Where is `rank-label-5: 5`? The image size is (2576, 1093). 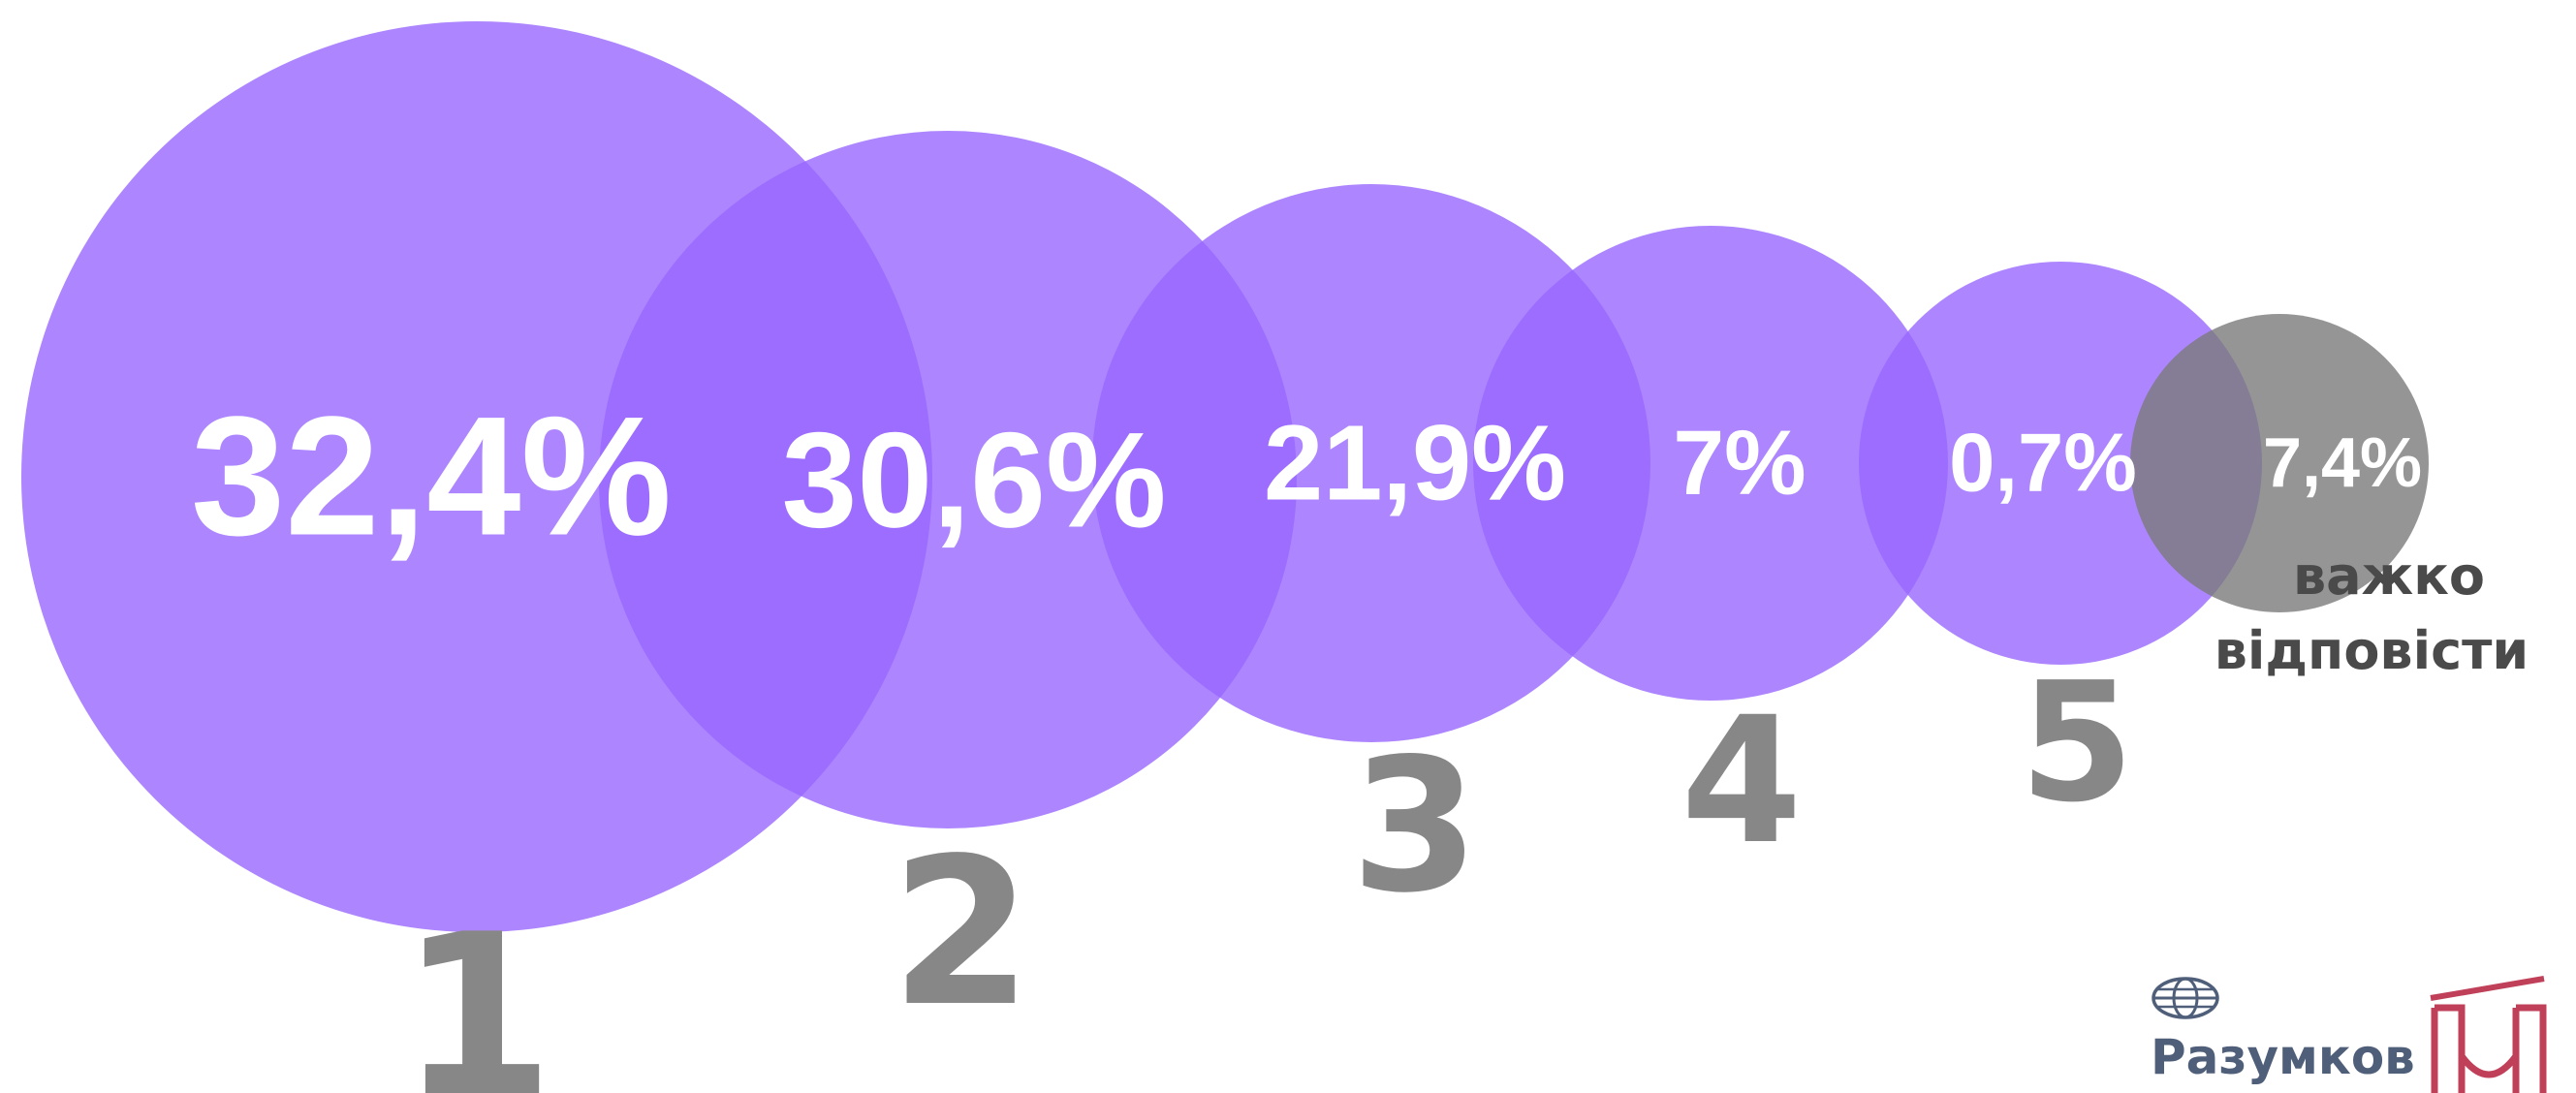
rank-label-5: 5 is located at coordinates (2077, 743).